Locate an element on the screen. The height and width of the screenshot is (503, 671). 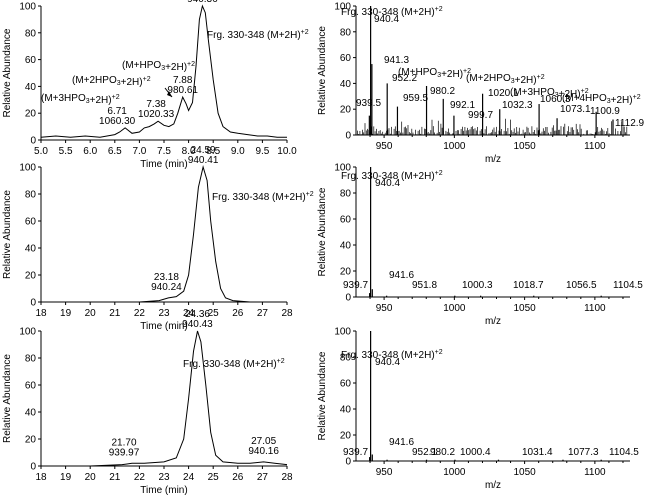
peak-mz-label: 939.5 is located at coordinates (368, 103).